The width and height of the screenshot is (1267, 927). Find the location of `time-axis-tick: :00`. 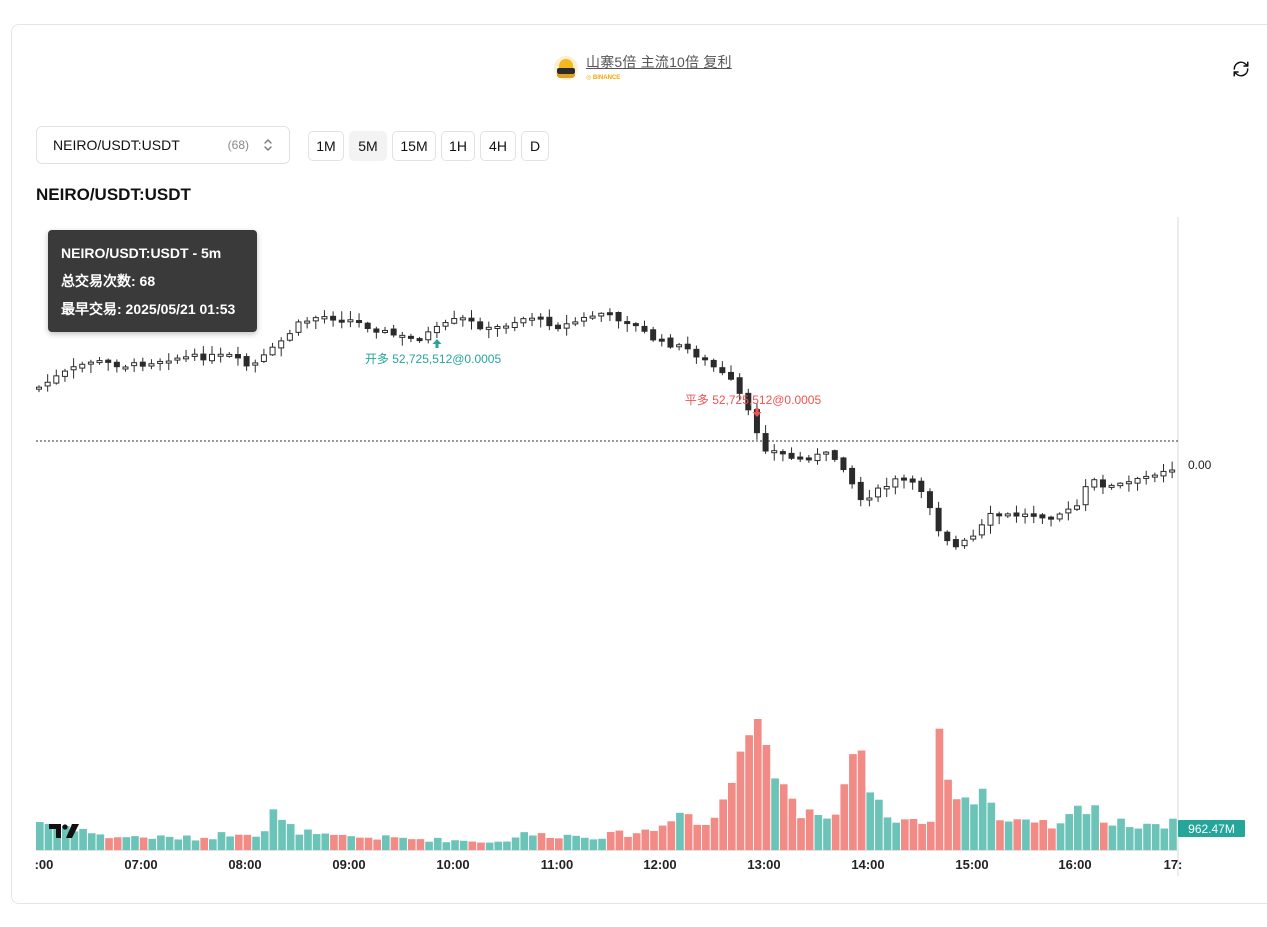

time-axis-tick: :00 is located at coordinates (44, 864).